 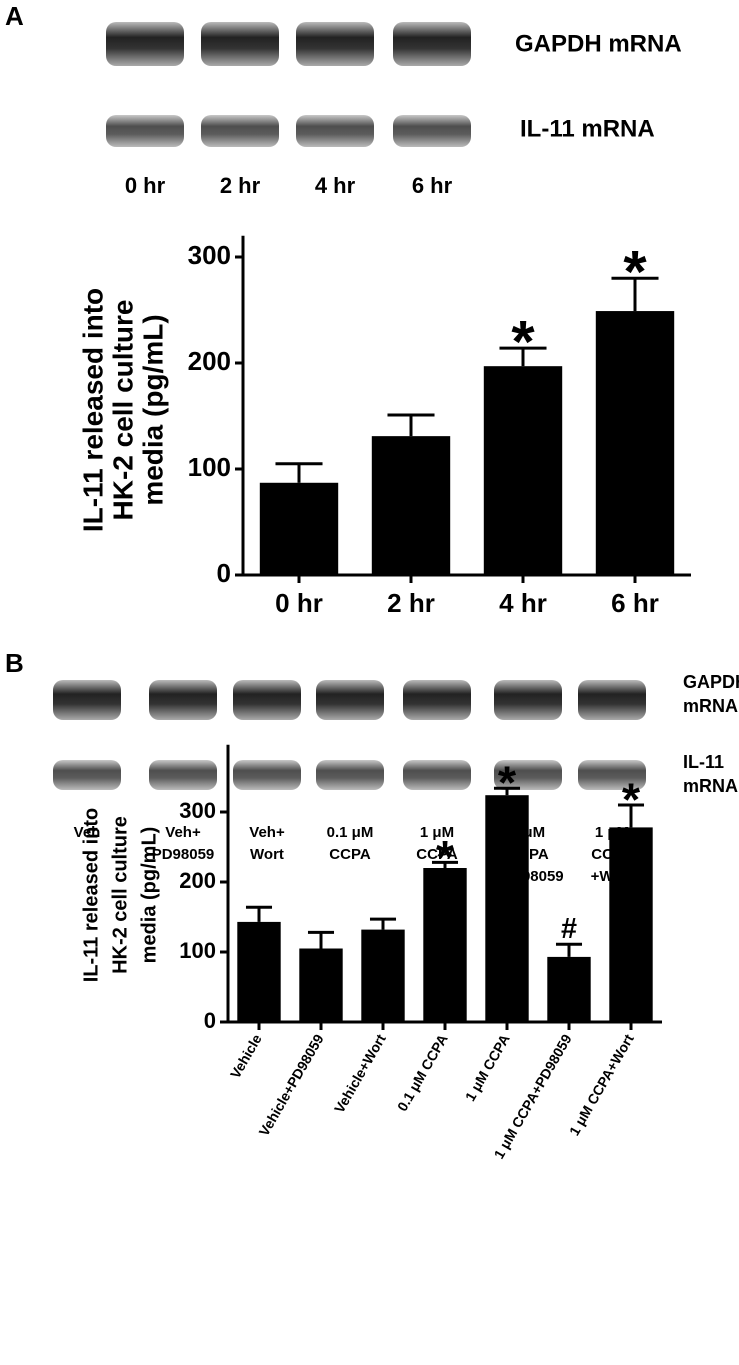 I want to click on x-tick-label: Vehicle, so click(x=246, y=1056).